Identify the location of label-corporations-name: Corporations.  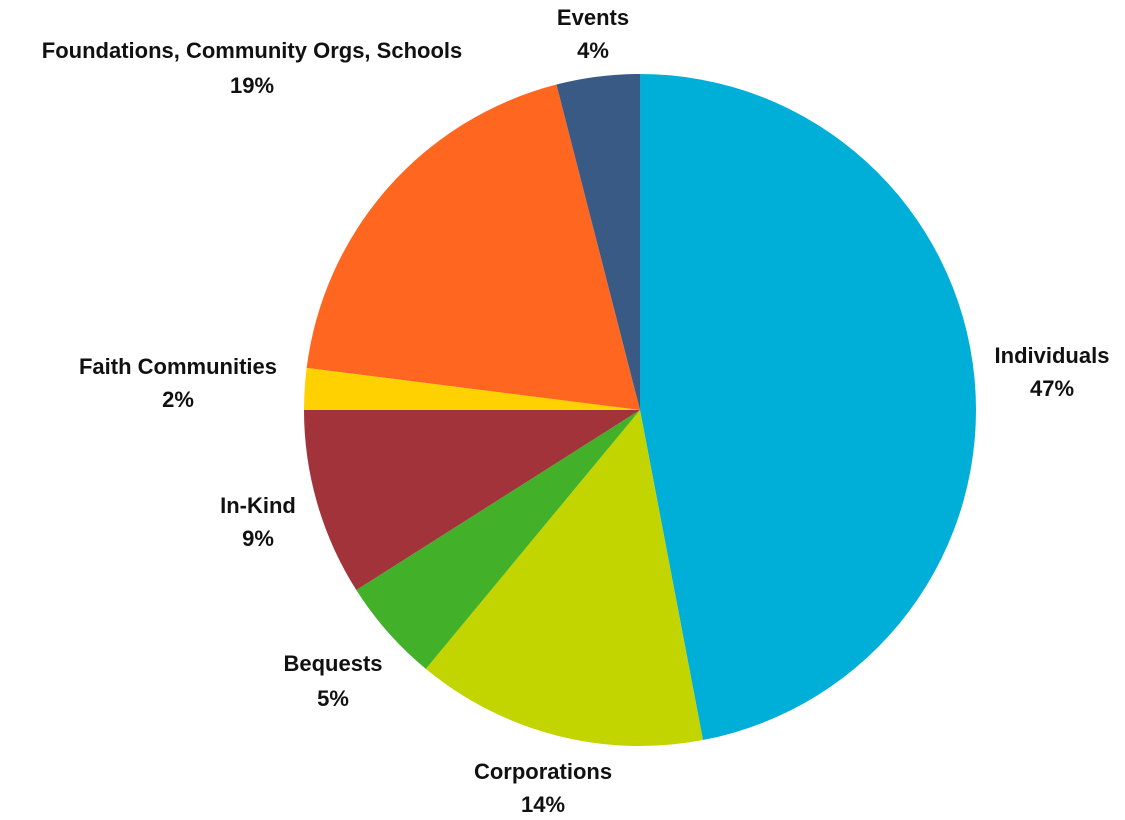
(543, 771).